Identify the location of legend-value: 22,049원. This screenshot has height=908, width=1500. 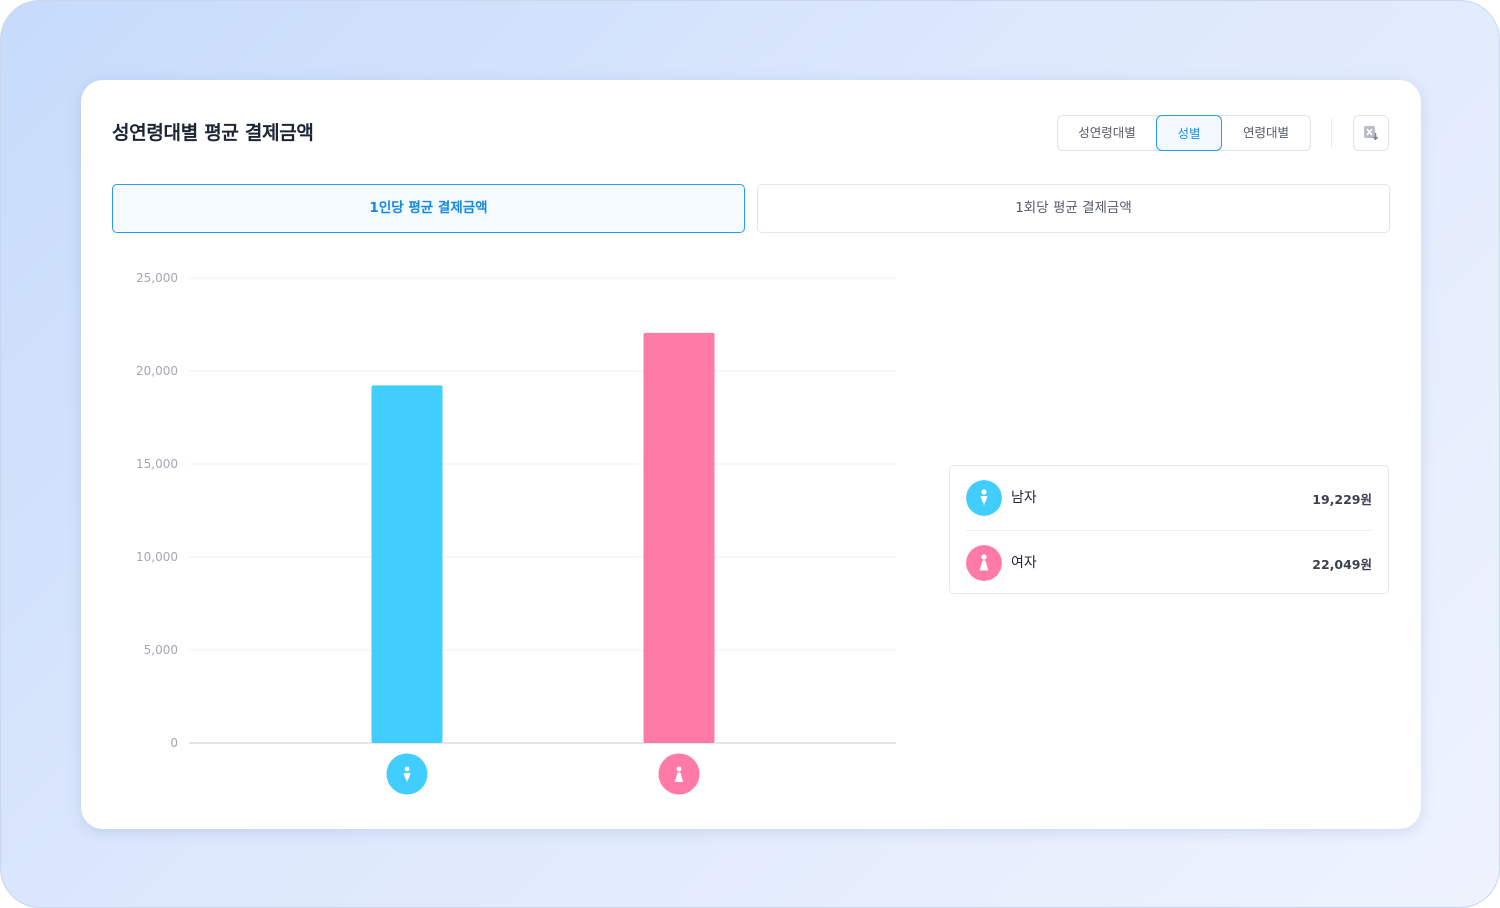
(1342, 564).